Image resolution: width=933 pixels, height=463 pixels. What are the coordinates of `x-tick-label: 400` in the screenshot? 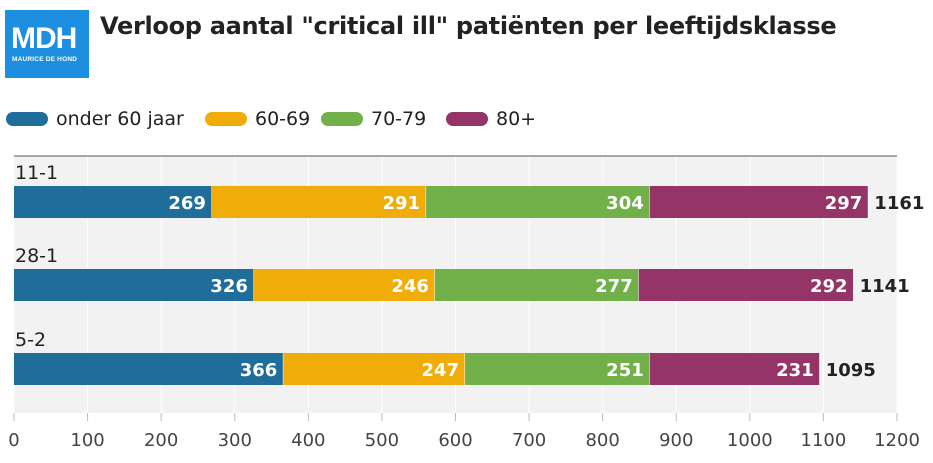 It's located at (308, 440).